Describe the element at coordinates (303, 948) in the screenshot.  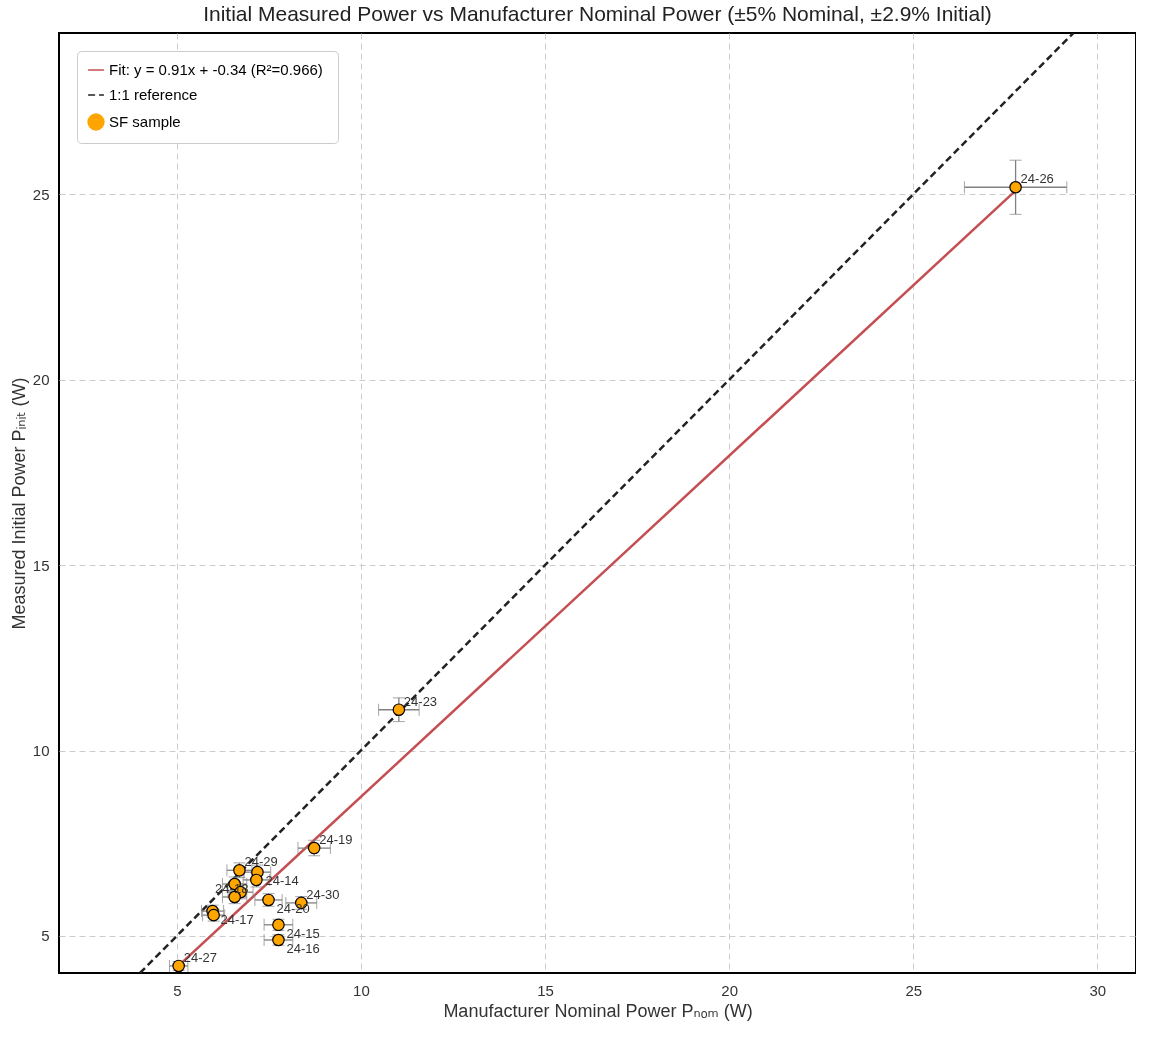
I see `annotation: 24-16` at that location.